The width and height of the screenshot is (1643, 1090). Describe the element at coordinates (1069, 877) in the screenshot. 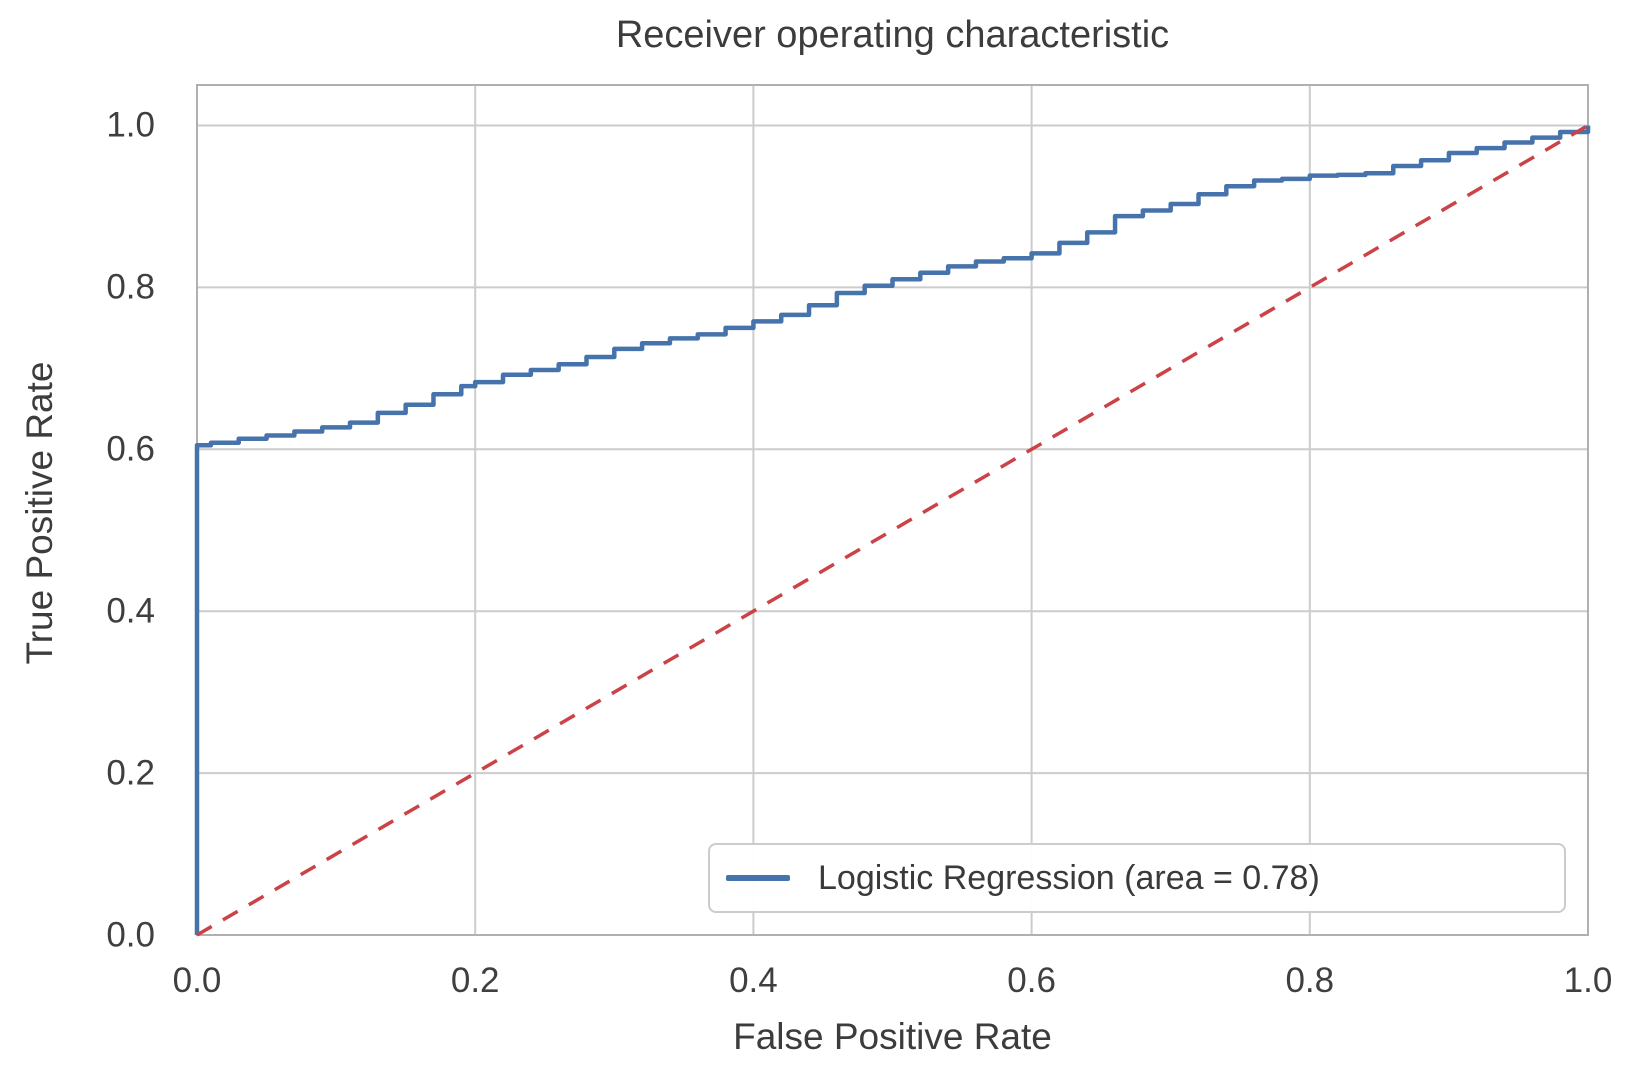

I see `legend-label: Logistic Regression (area = 0.78)` at that location.